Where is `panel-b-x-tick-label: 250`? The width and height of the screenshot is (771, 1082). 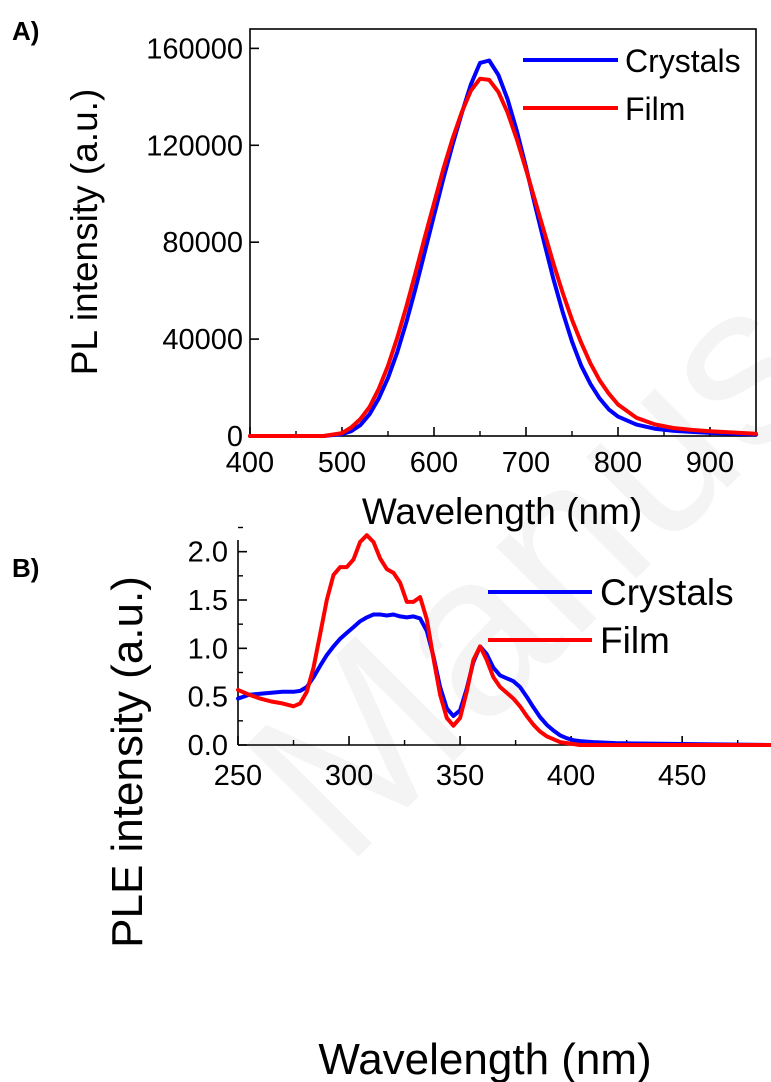 panel-b-x-tick-label: 250 is located at coordinates (238, 776).